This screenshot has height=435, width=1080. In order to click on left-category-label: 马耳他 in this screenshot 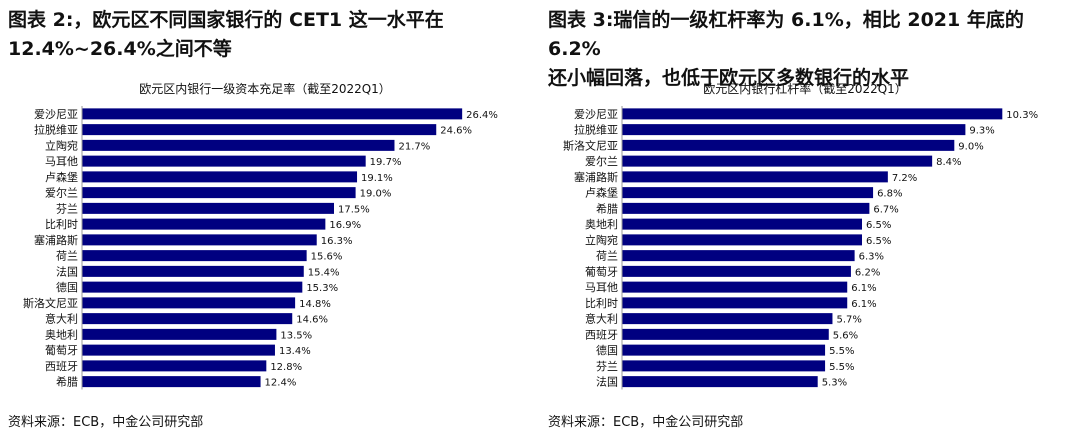, I will do `click(61, 161)`.